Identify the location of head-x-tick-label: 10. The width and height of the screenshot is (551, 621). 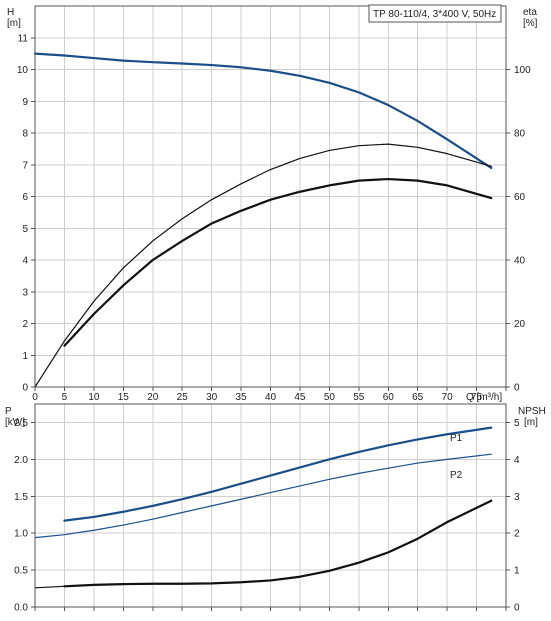
(94, 397).